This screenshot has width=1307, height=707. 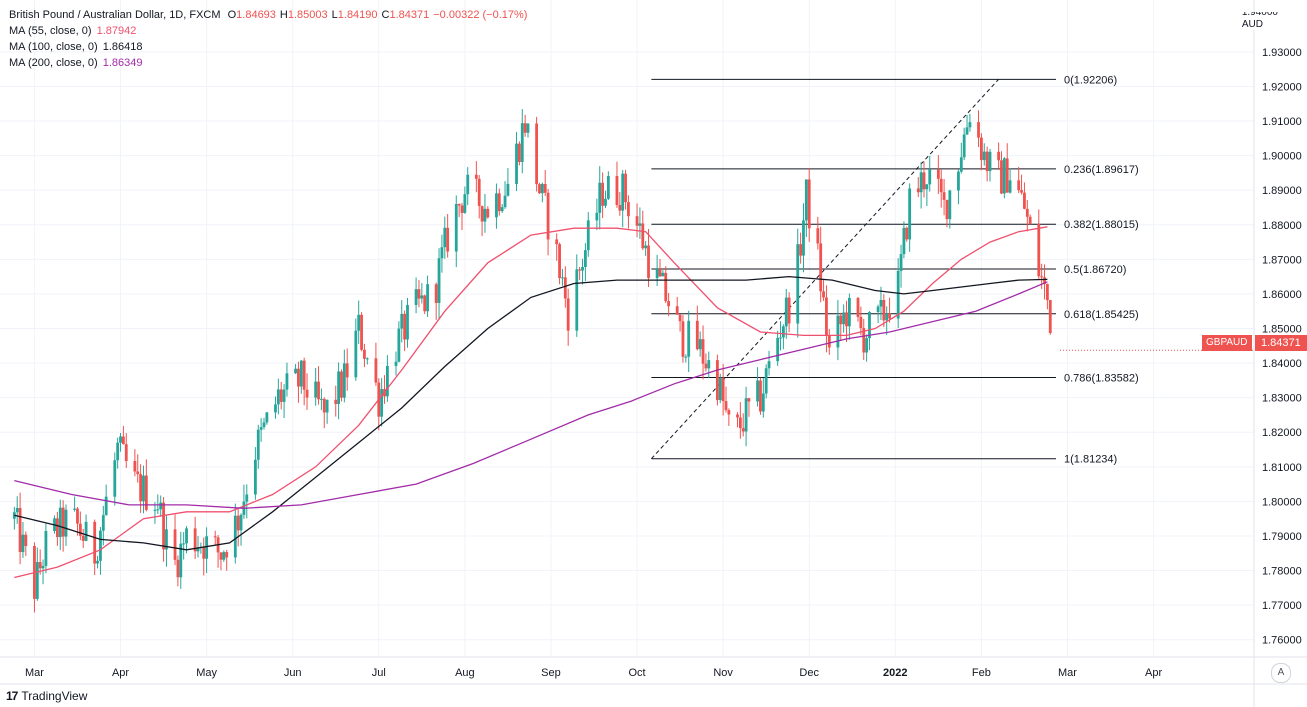 I want to click on auto-scale-button: A, so click(x=1281, y=673).